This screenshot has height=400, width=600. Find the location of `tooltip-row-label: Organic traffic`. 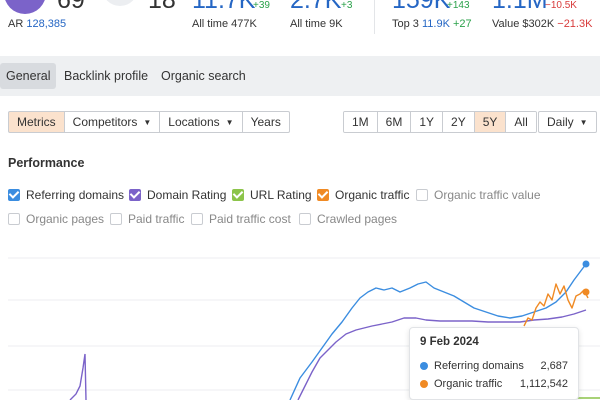

tooltip-row-label: Organic traffic is located at coordinates (468, 384).